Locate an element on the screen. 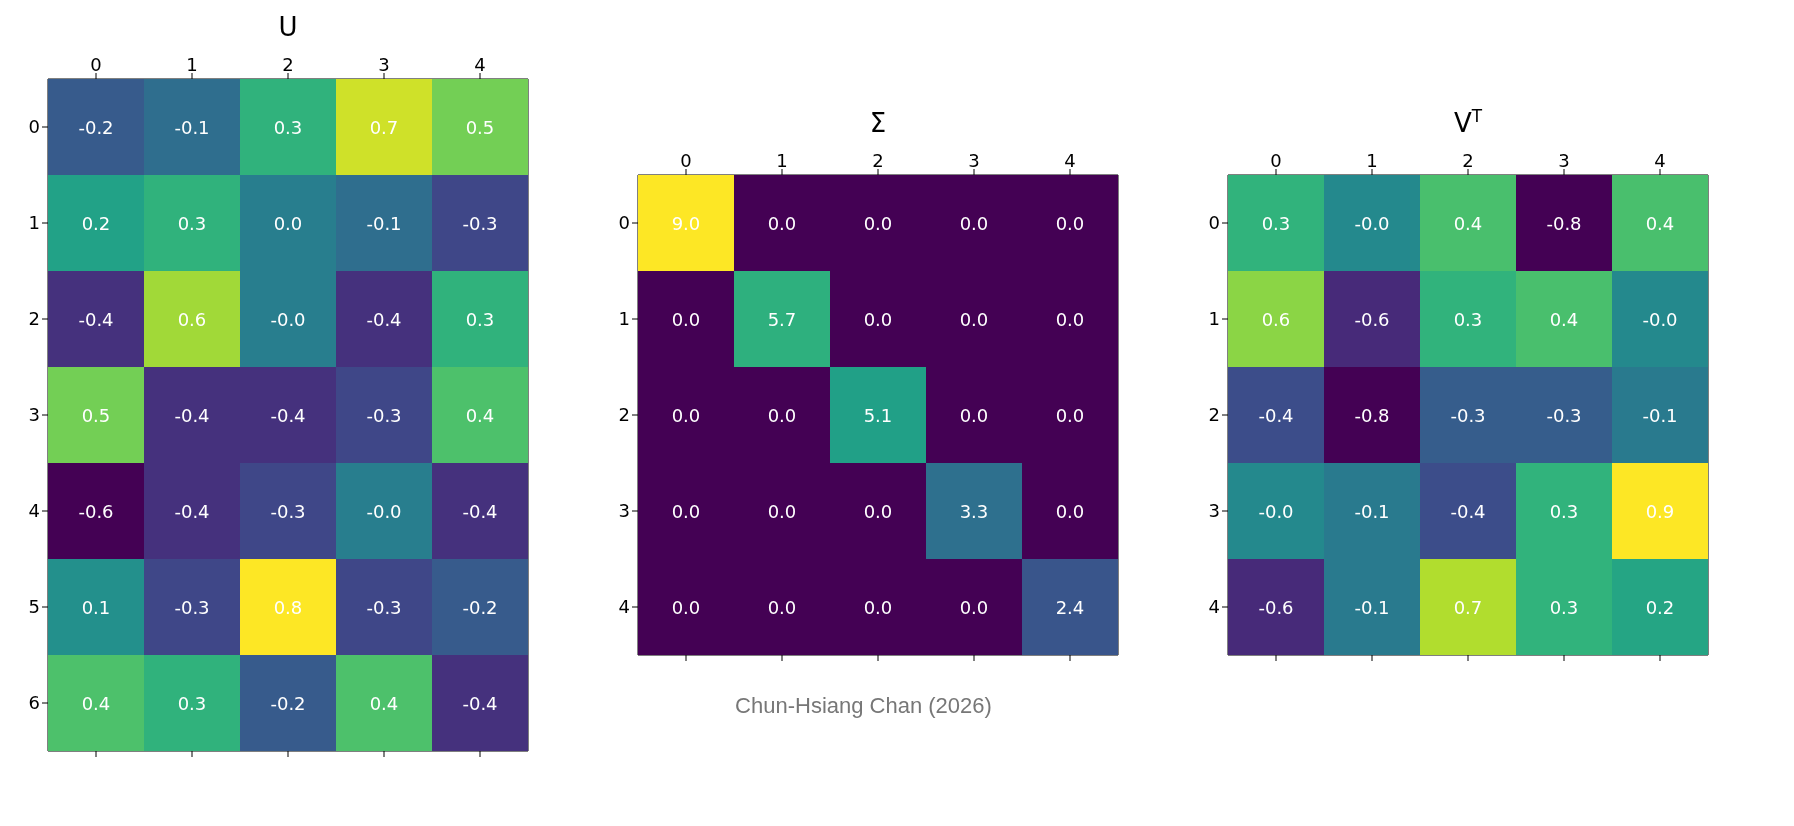 This screenshot has height=826, width=1794. chart-title: U is located at coordinates (288, 27).